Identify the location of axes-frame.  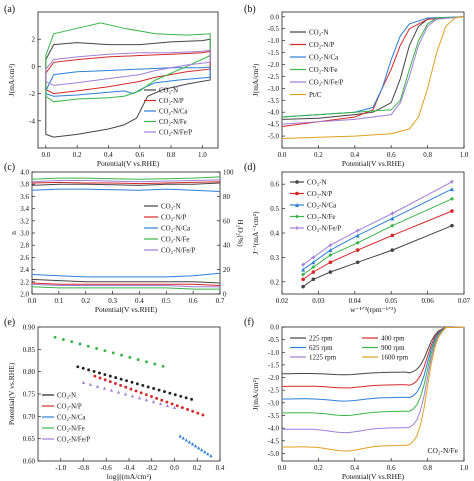
(128, 80).